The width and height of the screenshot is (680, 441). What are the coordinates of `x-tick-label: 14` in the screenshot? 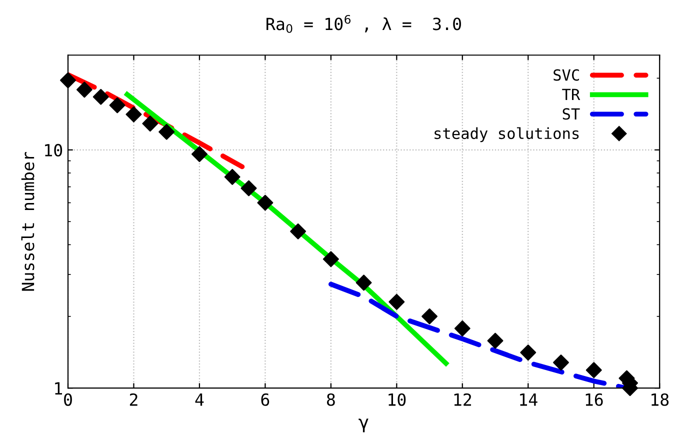 It's located at (529, 400).